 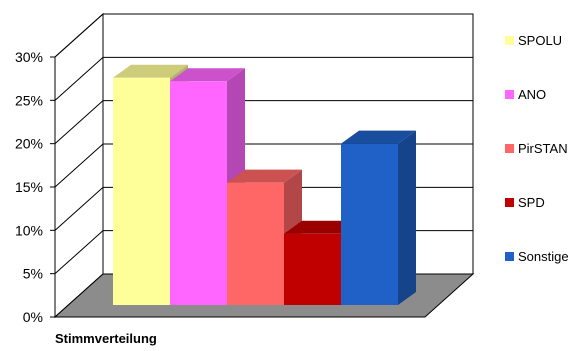 What do you see at coordinates (29, 100) in the screenshot?
I see `y-tick-label: 25%` at bounding box center [29, 100].